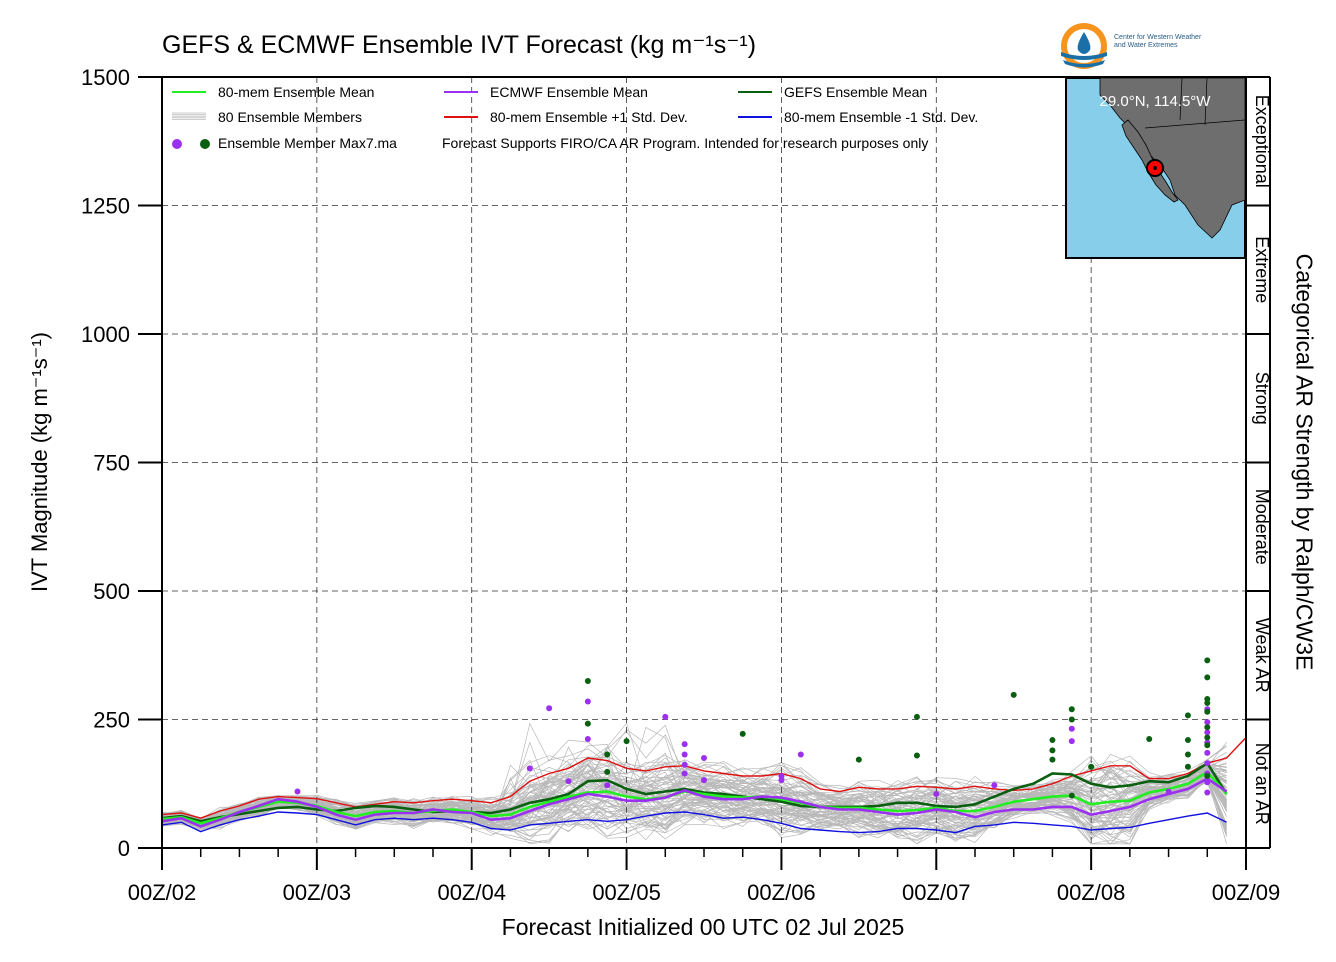 Image resolution: width=1336 pixels, height=962 pixels. What do you see at coordinates (471, 892) in the screenshot?
I see `x-tick-label: 00Z/04` at bounding box center [471, 892].